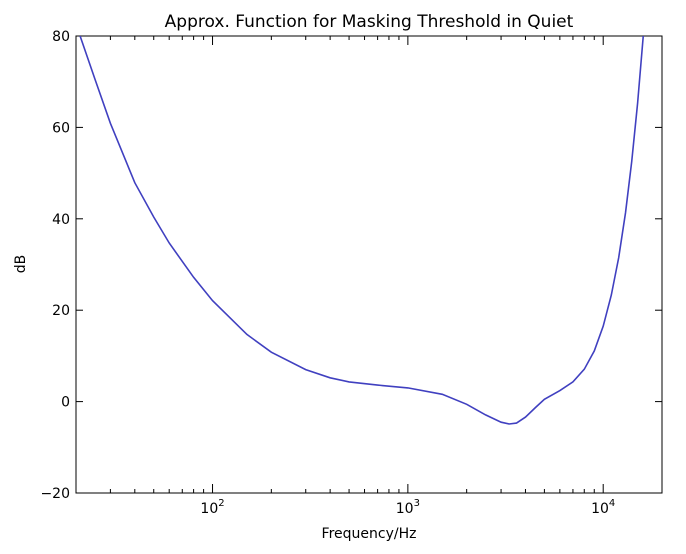  I want to click on x-tick-label: 10⁴, so click(603, 507).